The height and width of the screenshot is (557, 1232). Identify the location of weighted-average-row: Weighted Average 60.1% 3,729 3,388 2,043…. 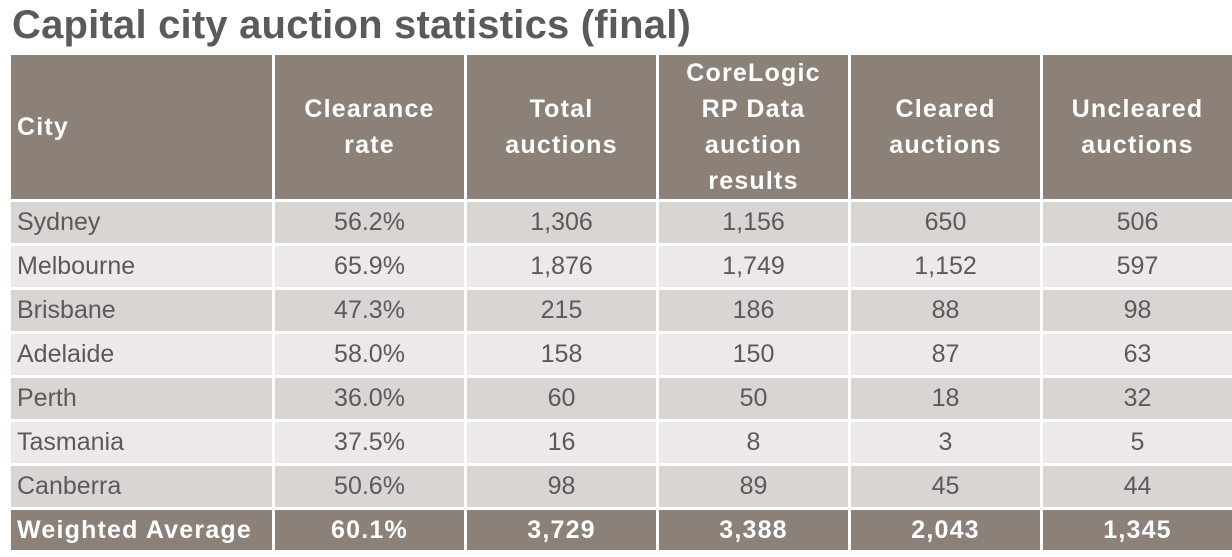
(621, 530).